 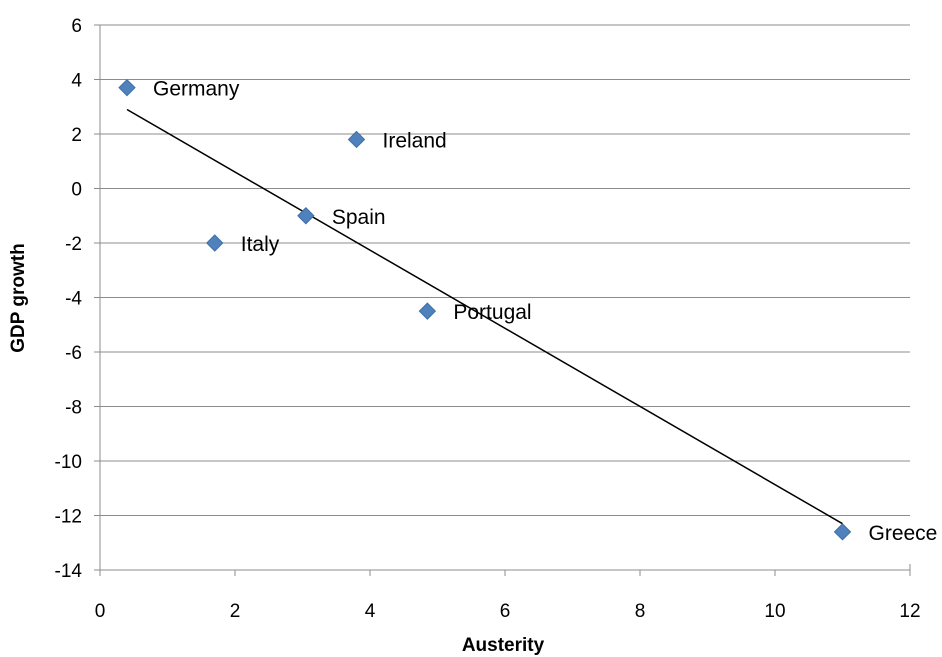 What do you see at coordinates (100, 611) in the screenshot?
I see `x-tick-label: 0` at bounding box center [100, 611].